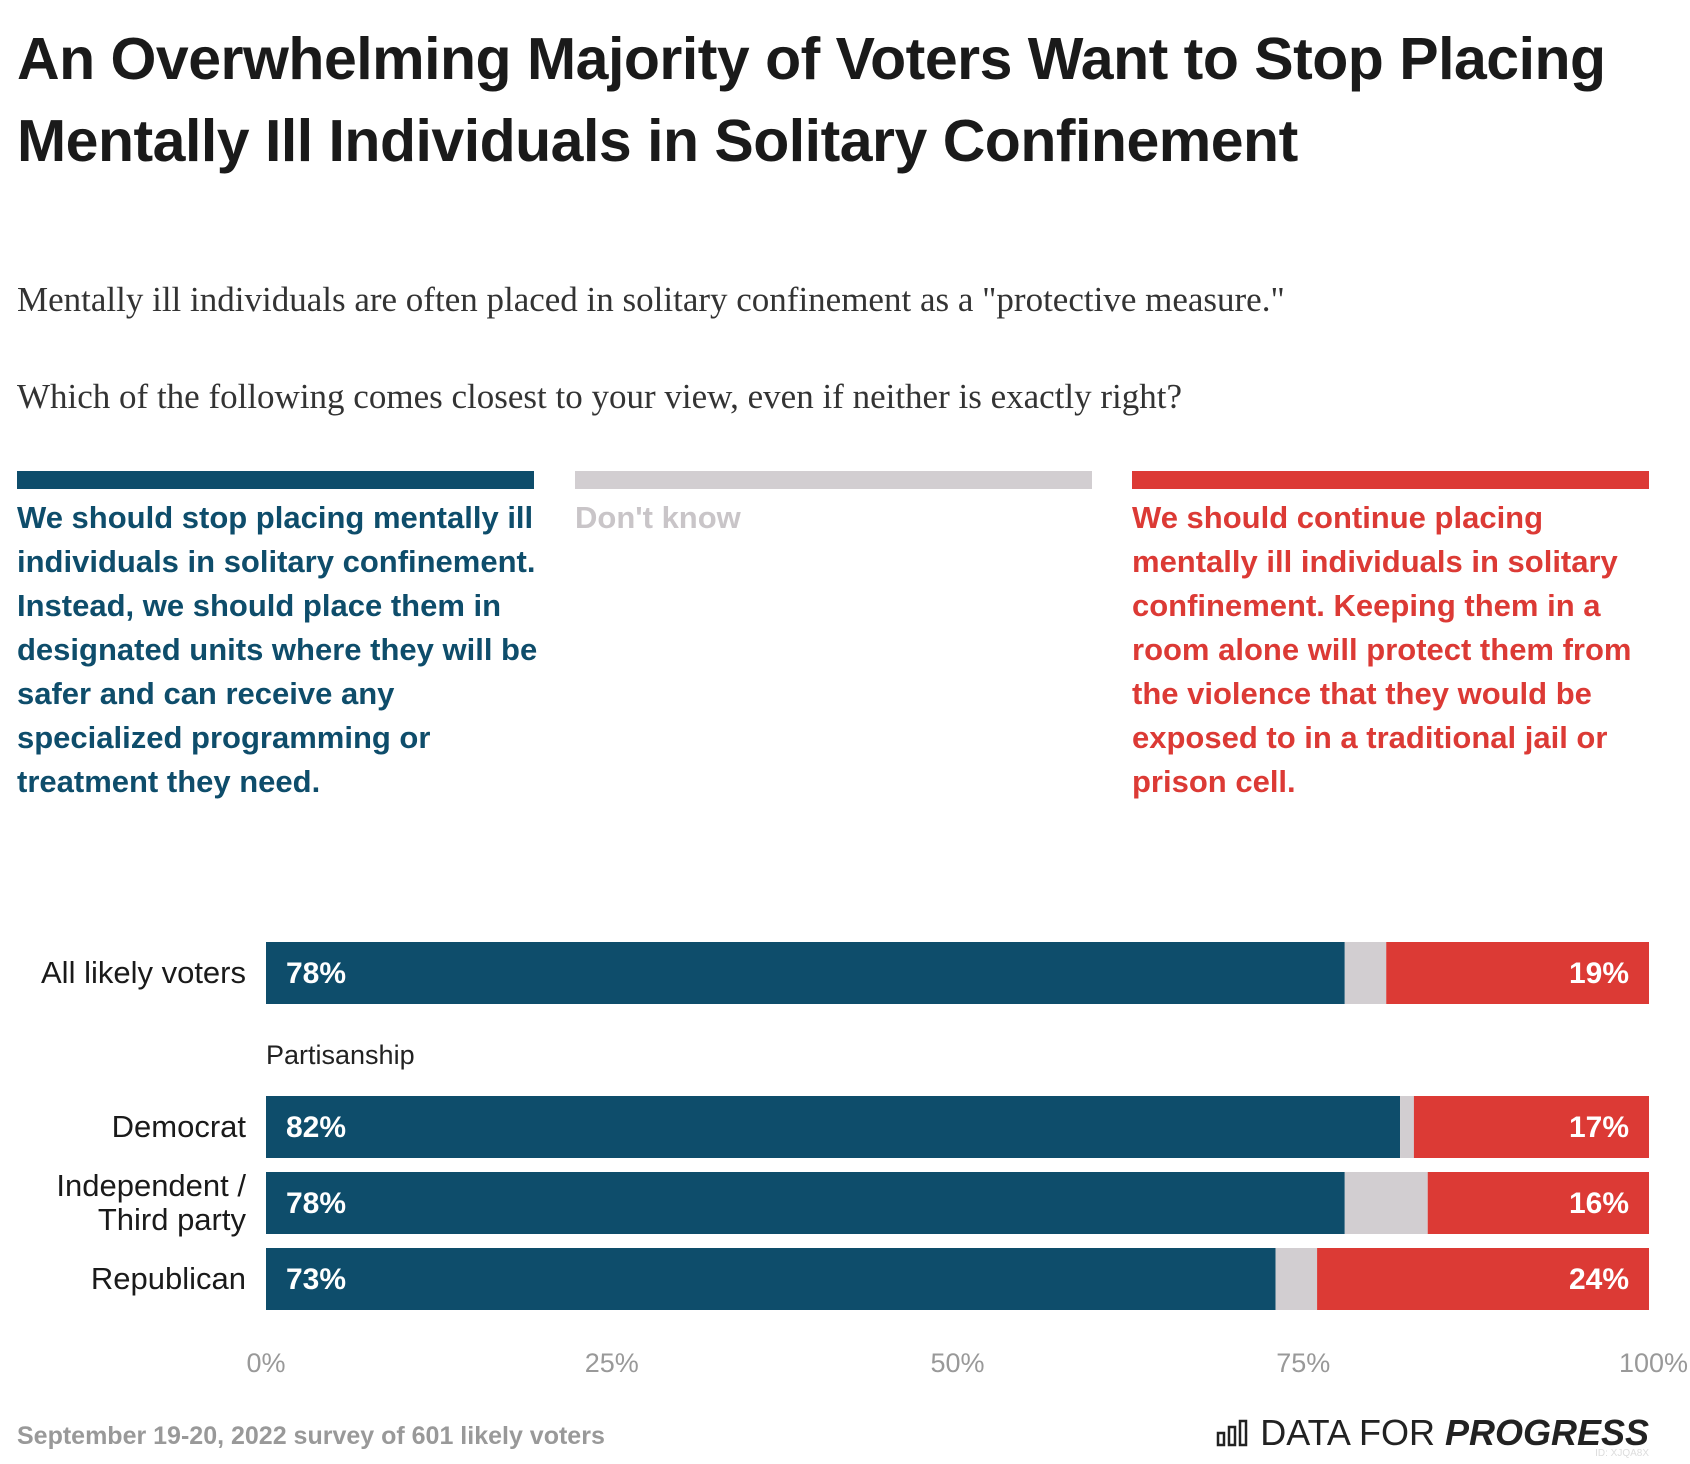  What do you see at coordinates (1622, 1453) in the screenshot?
I see `chart-id: ID: XJQA8X` at bounding box center [1622, 1453].